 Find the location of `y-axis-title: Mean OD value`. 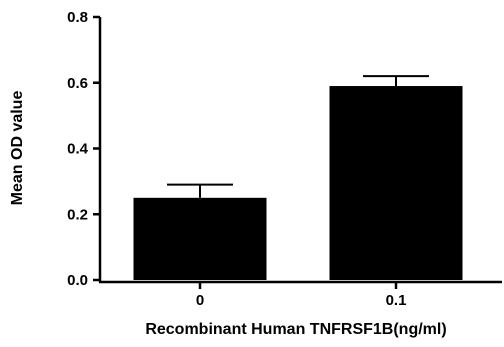

y-axis-title: Mean OD value is located at coordinates (17, 148).